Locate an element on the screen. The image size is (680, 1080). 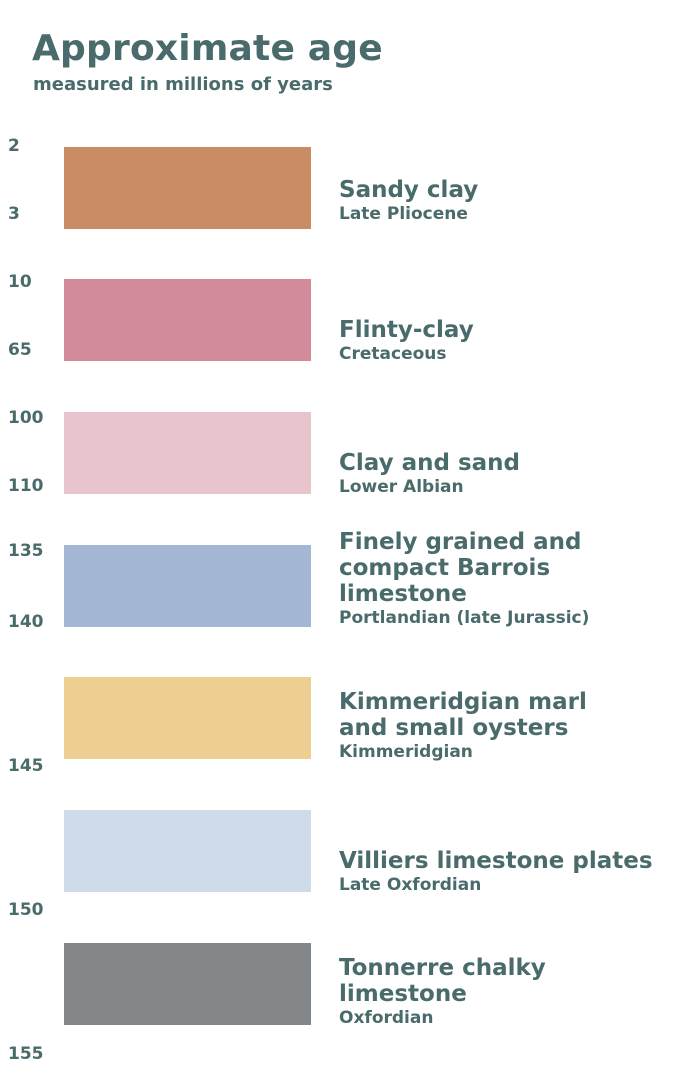
layer-period: Portlandian (late Jurassic) is located at coordinates (464, 618).